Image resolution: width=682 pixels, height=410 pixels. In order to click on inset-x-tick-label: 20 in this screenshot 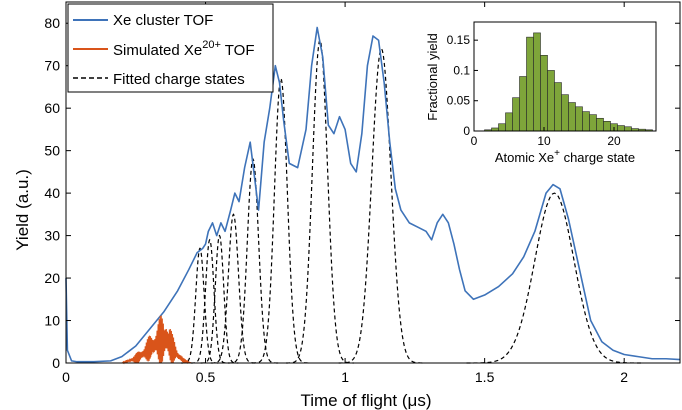, I will do `click(614, 141)`.